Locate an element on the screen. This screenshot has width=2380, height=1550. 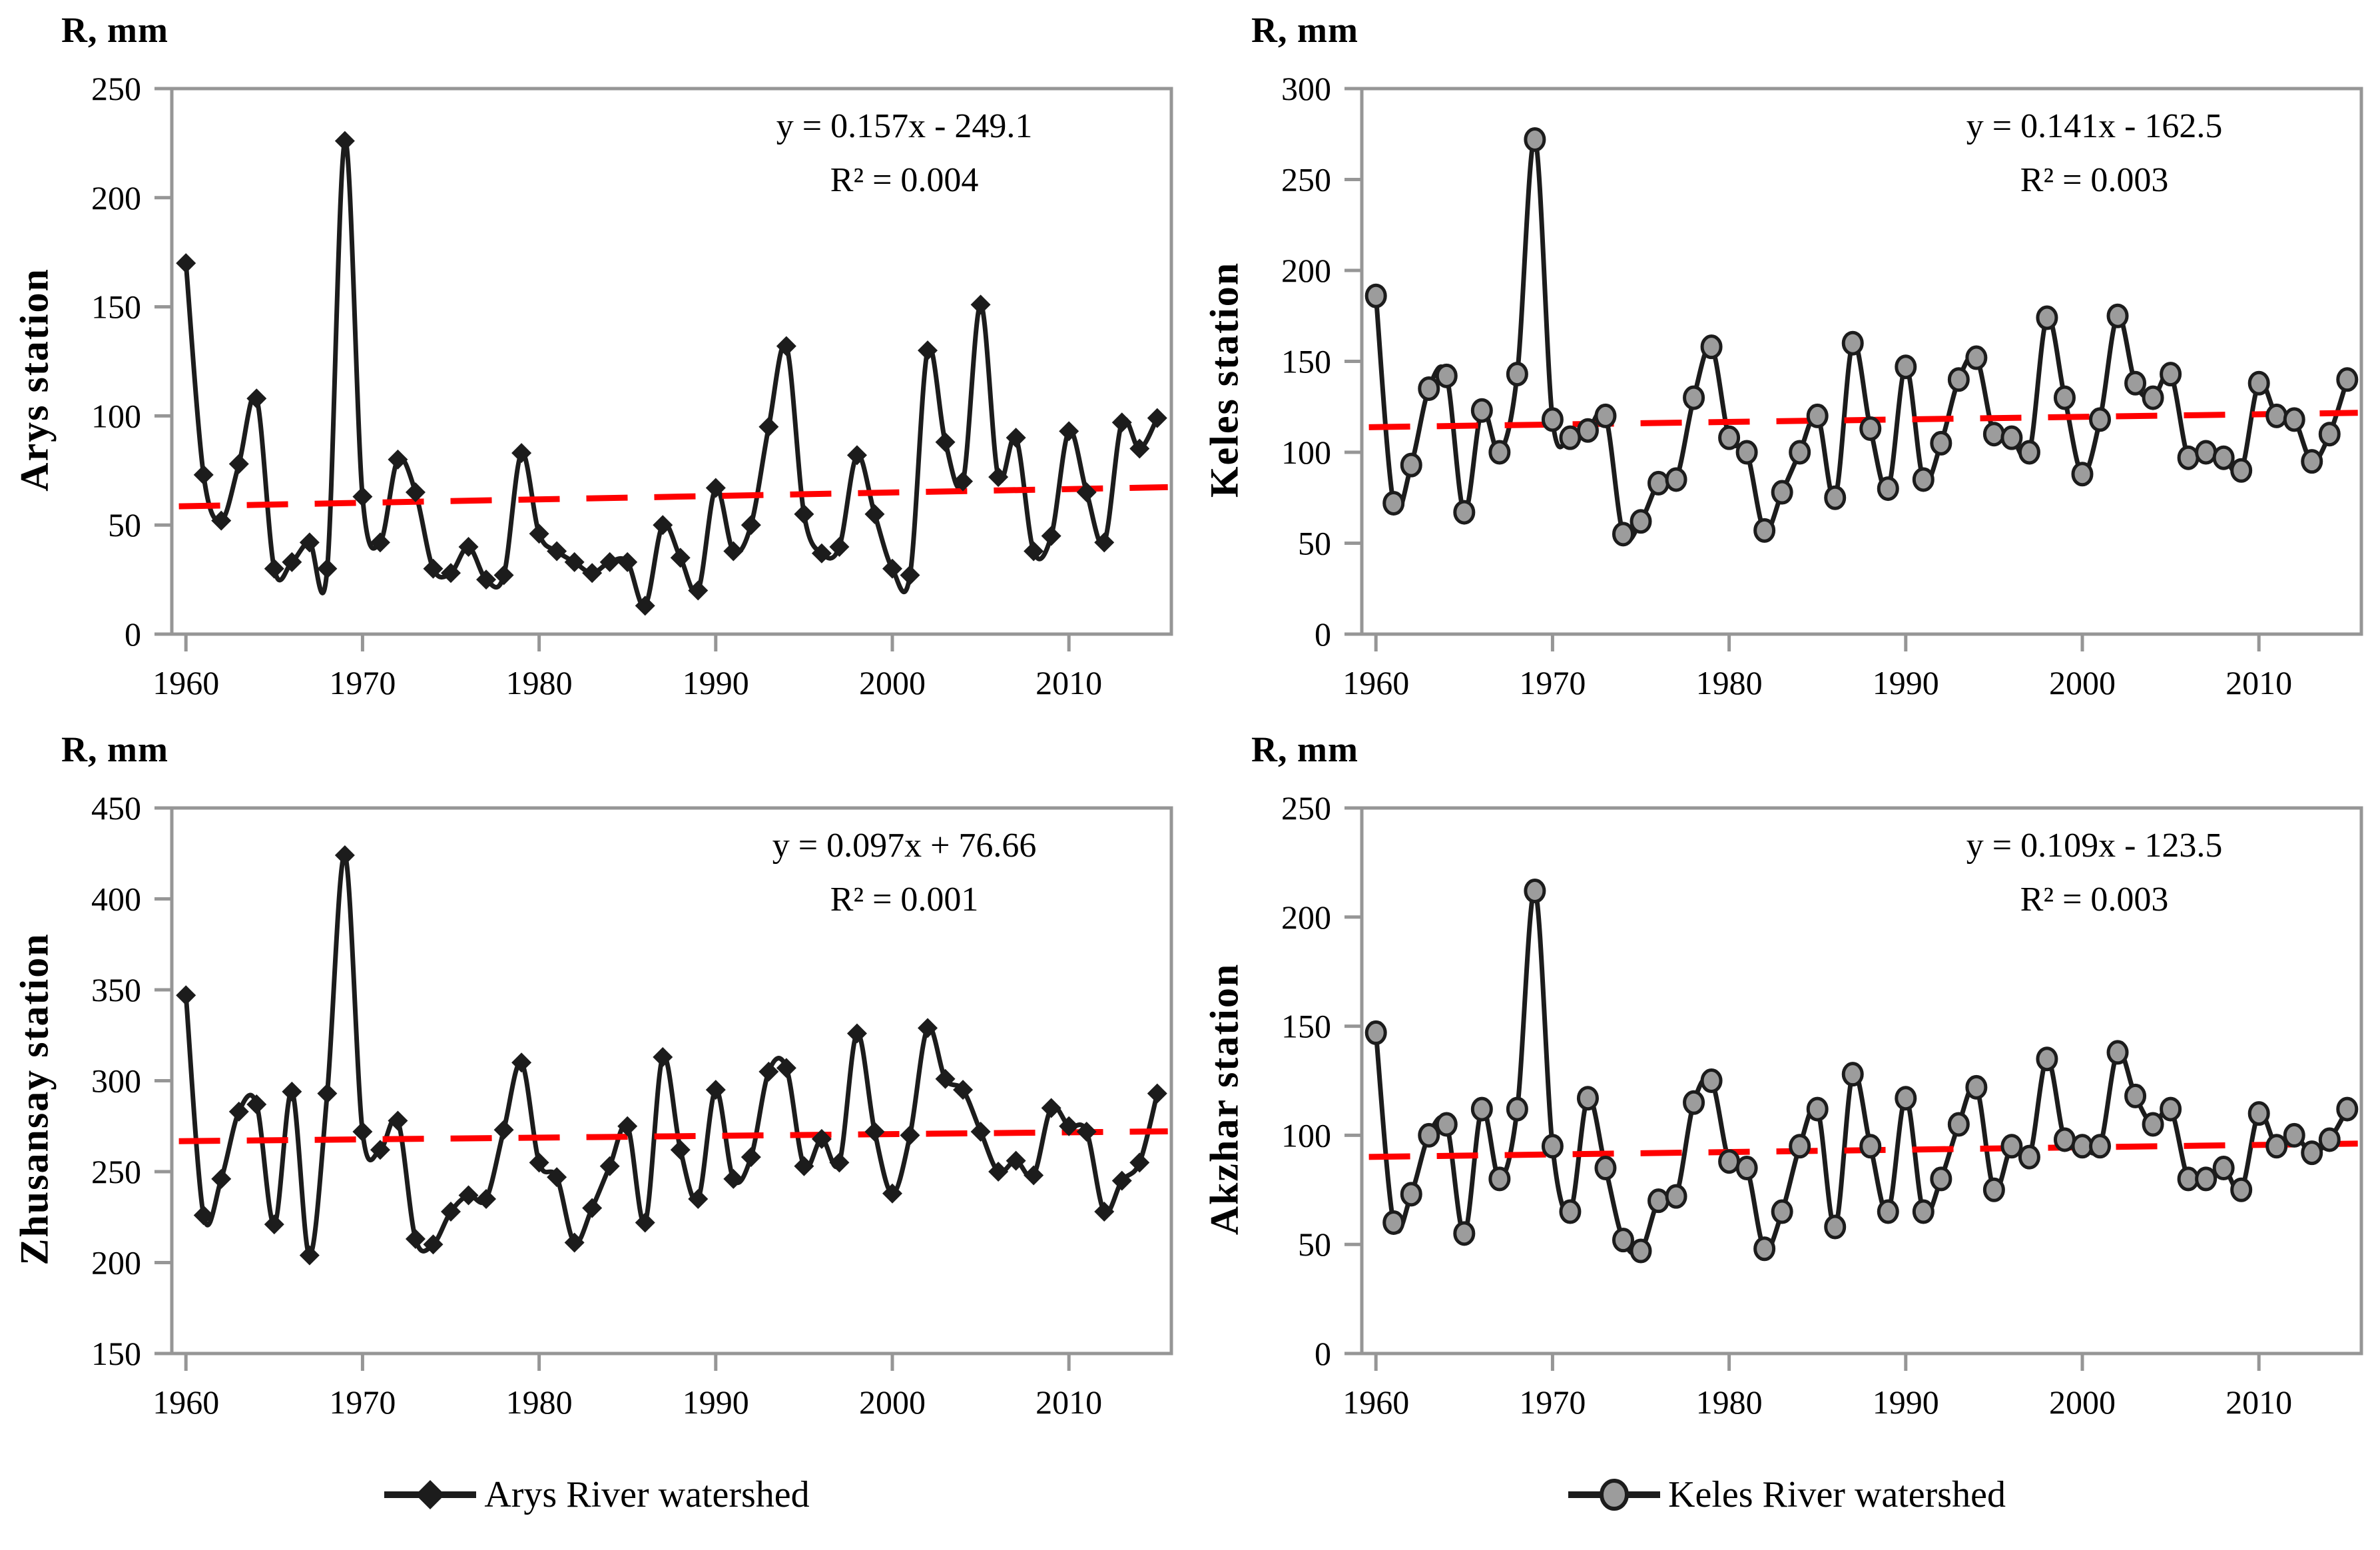
trend-equation-block: y = 0.109x - 123.5 R² = 0.003 is located at coordinates (2094, 873).